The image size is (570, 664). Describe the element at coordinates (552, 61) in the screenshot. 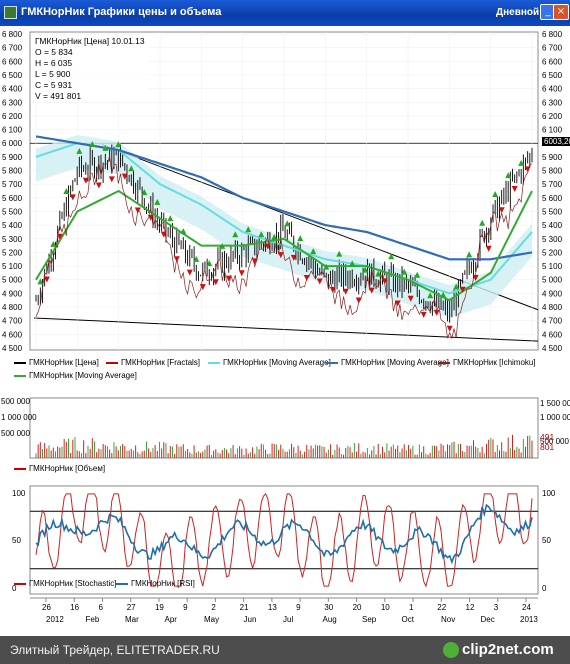

I see `price-y-label-right: 6 600` at that location.